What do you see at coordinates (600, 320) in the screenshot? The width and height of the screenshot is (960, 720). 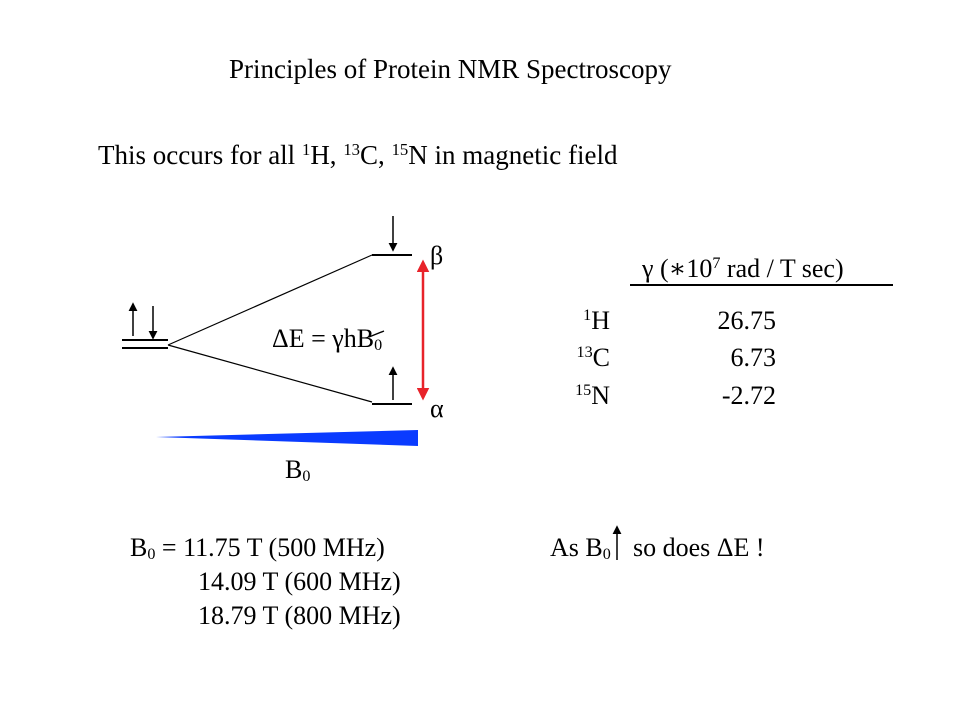 I see `nucleus-symbol: H` at bounding box center [600, 320].